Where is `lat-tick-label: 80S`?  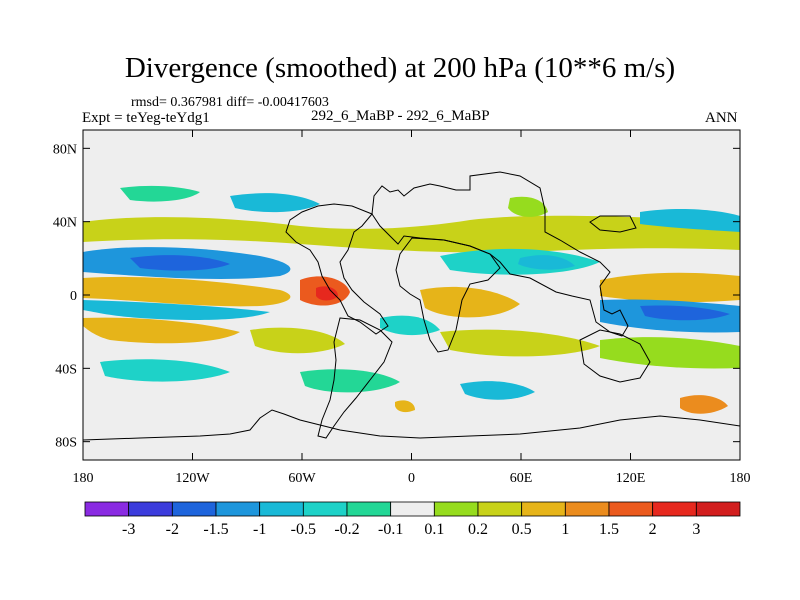 lat-tick-label: 80S is located at coordinates (66, 443).